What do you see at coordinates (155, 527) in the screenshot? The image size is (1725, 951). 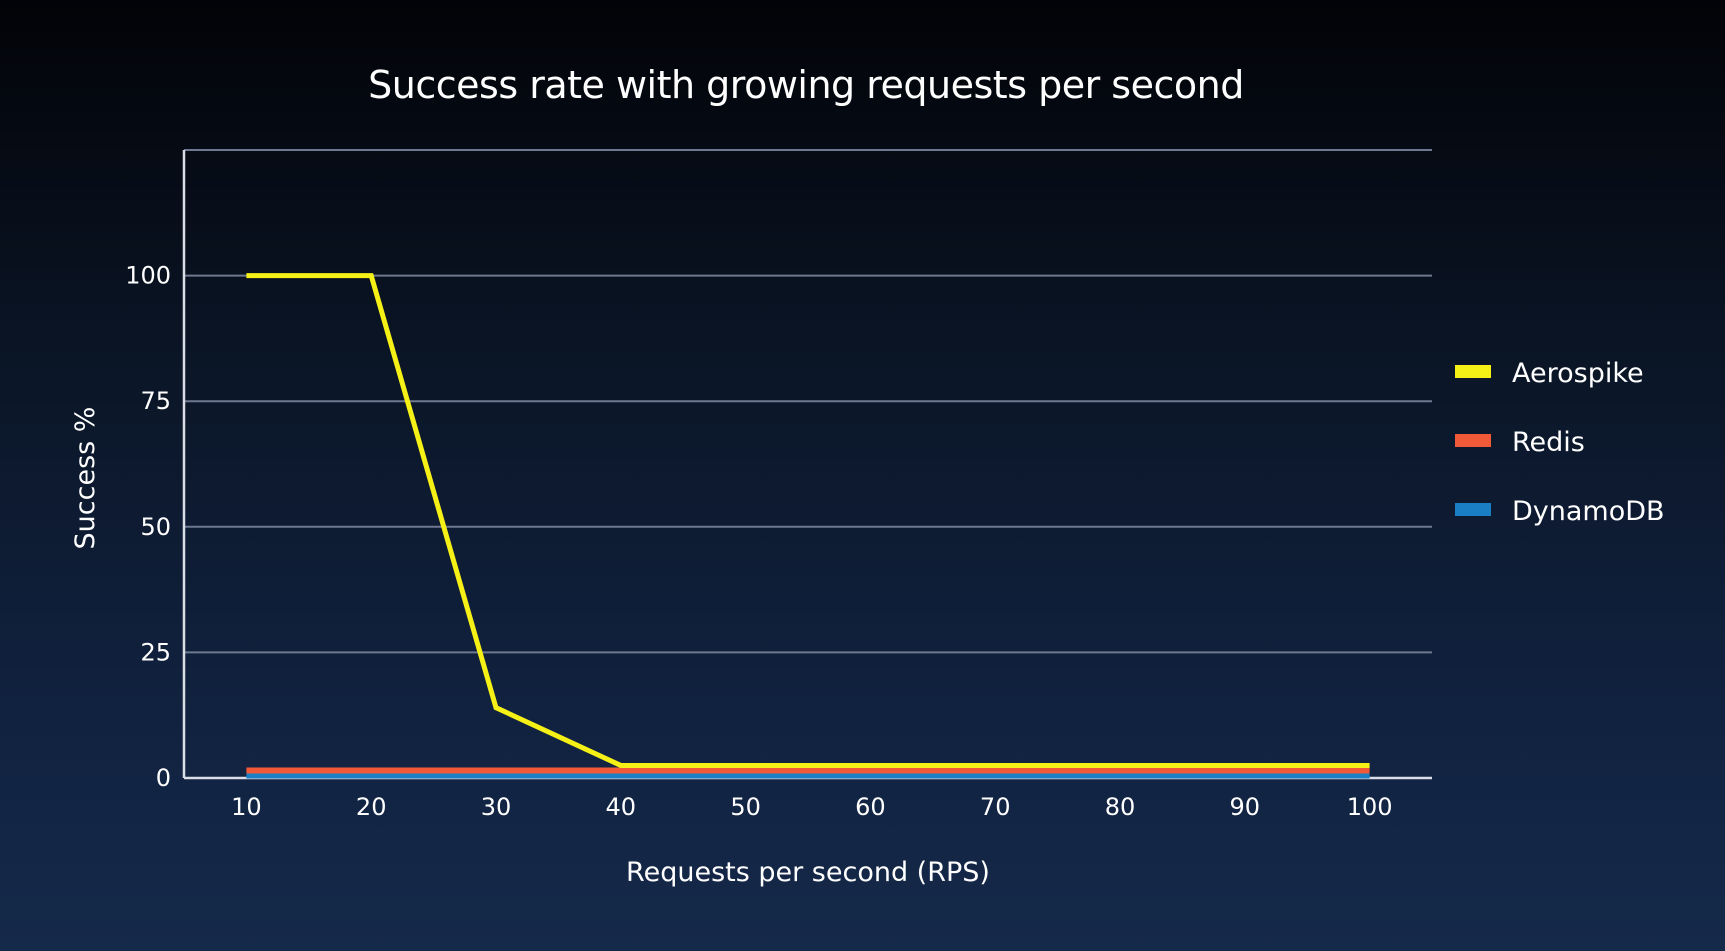 I see `y-tick-label: 50` at bounding box center [155, 527].